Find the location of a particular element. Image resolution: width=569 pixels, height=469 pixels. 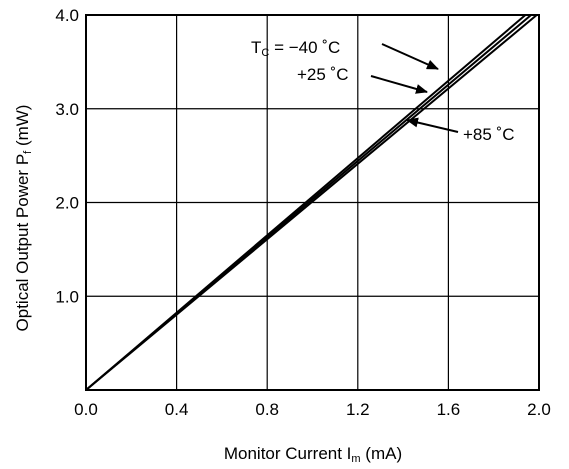

y-tick-label: 2.0 is located at coordinates (67, 203).